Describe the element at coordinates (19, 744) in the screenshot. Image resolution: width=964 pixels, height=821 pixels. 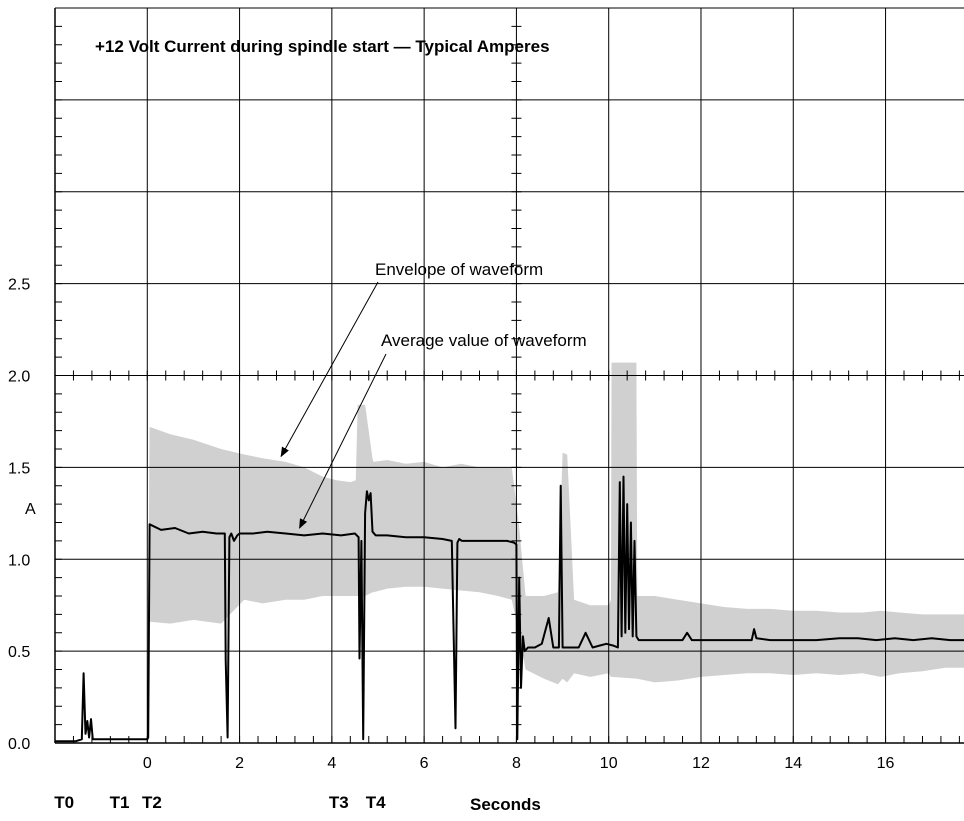
I see `y-tick-label: 0.0` at that location.